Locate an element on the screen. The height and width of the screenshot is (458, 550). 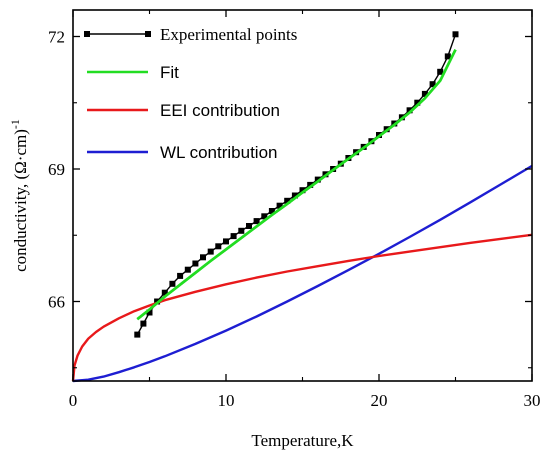
legend-entry-experimental: Experimental points is located at coordinates (190, 34).